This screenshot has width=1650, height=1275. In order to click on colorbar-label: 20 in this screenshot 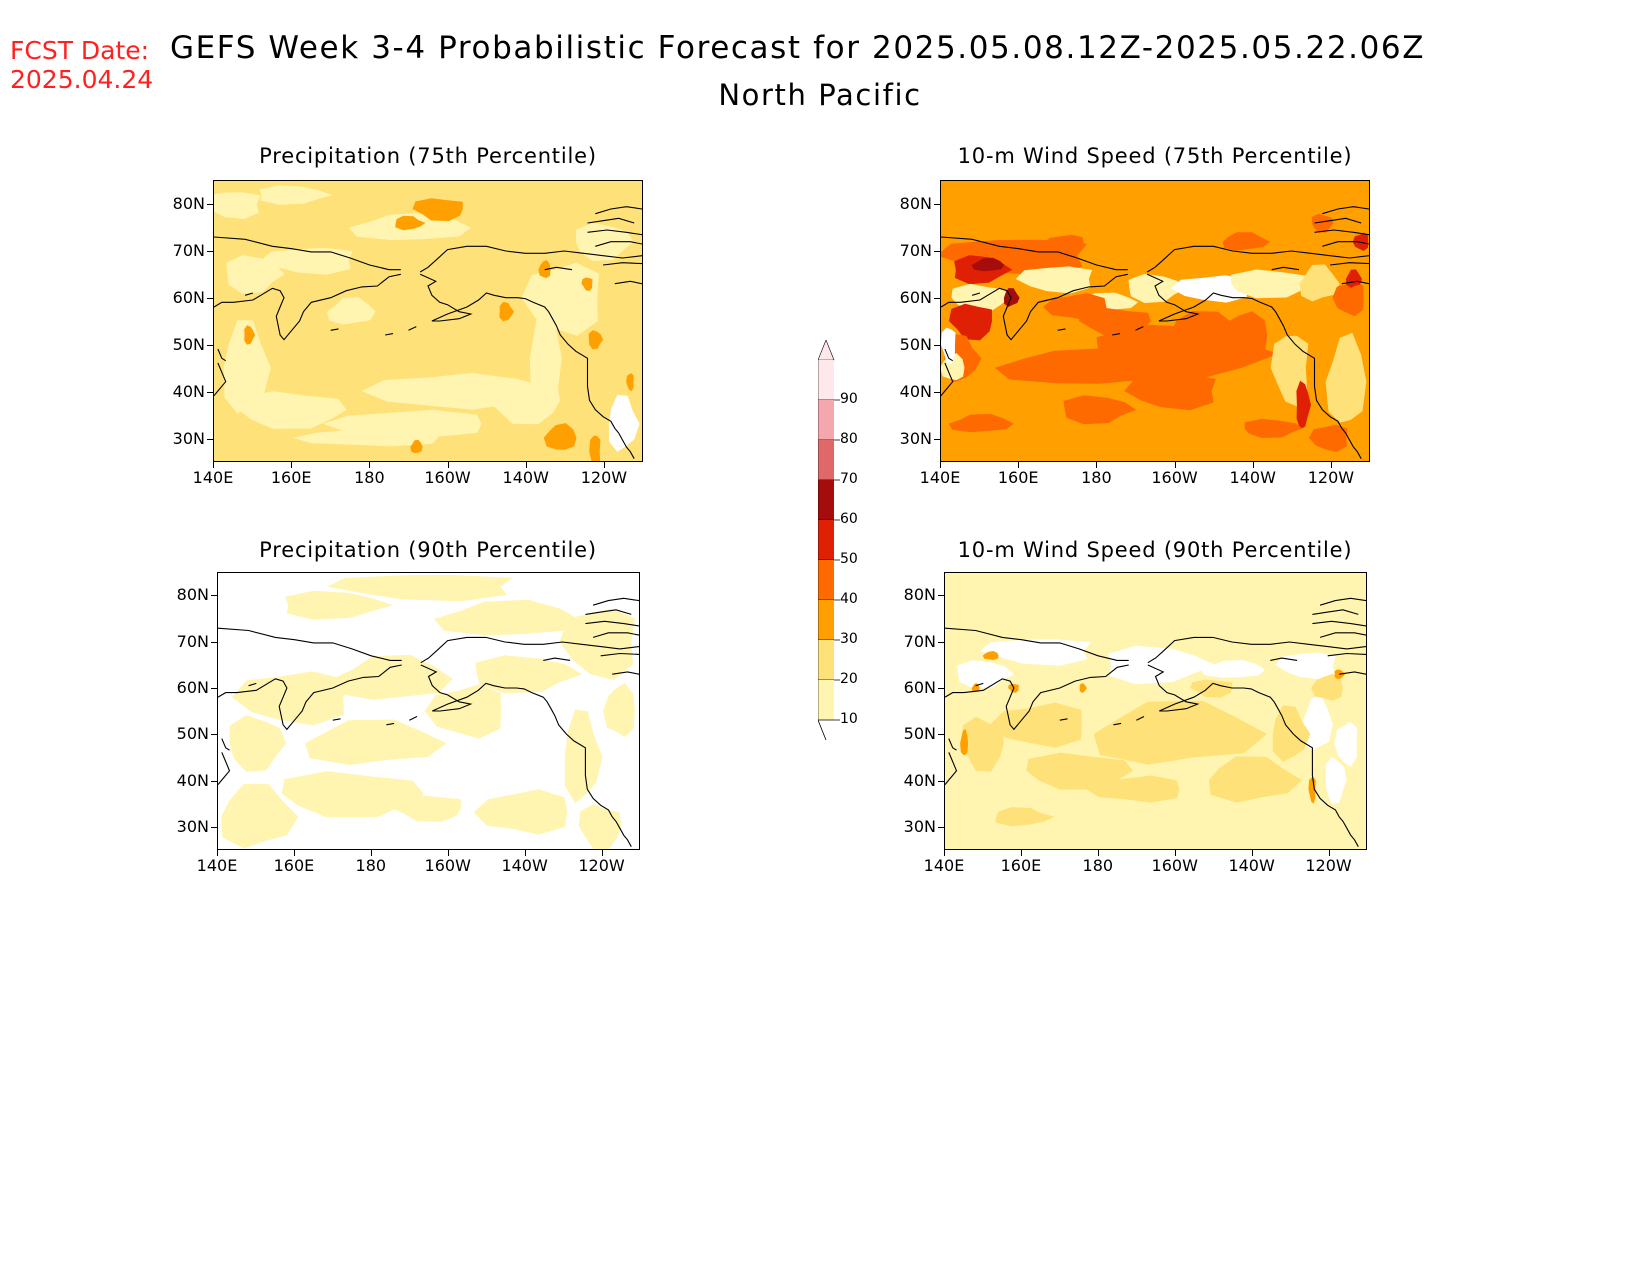, I will do `click(849, 679)`.